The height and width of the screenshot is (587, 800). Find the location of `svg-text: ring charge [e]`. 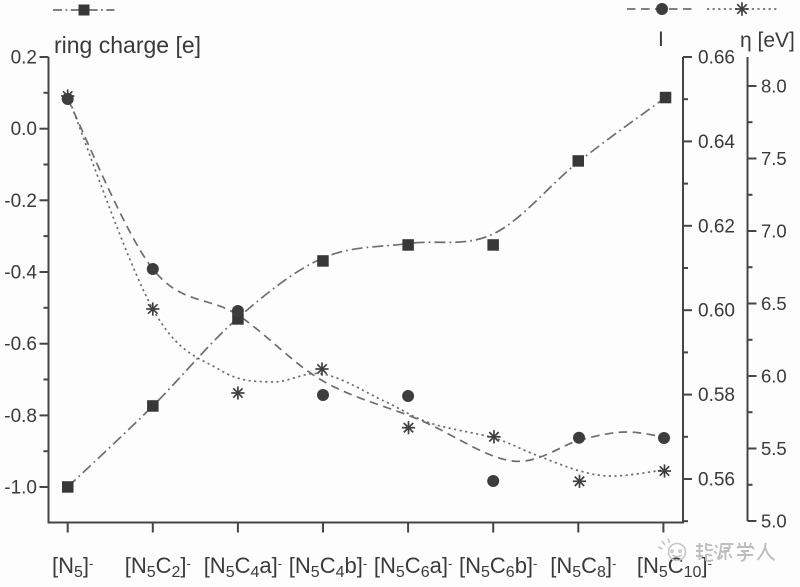

svg-text: ring charge [e] is located at coordinates (127, 45).